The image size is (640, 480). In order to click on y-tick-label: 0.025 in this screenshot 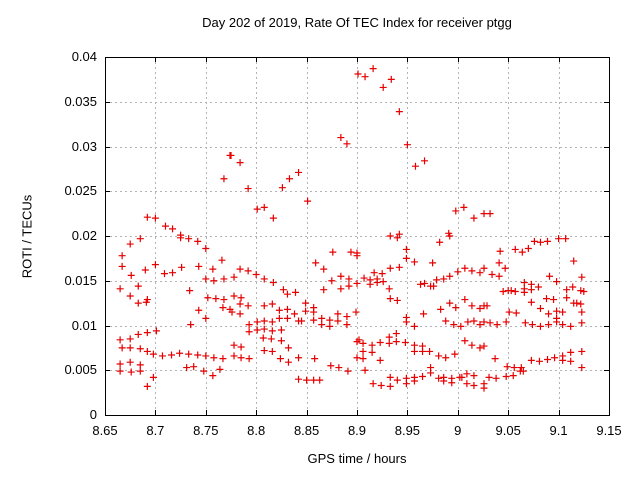, I will do `click(80, 191)`.